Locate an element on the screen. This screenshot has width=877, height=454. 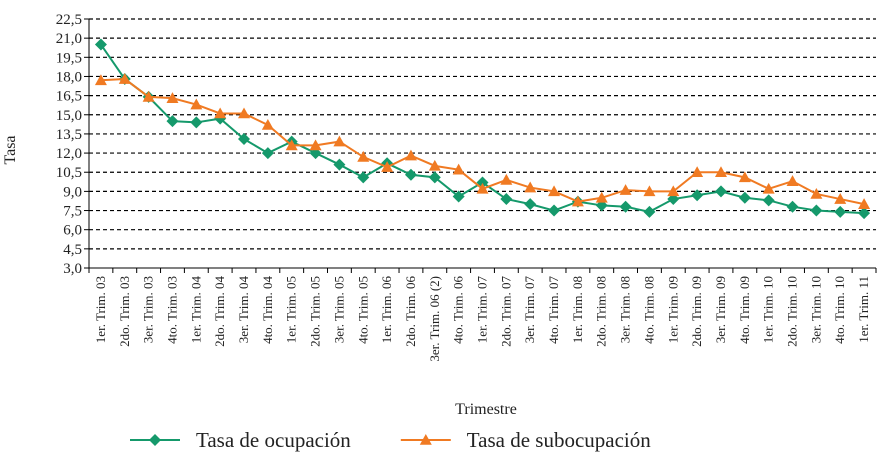
x-tick-label: 4to. Trim. 03 is located at coordinates (171, 310).